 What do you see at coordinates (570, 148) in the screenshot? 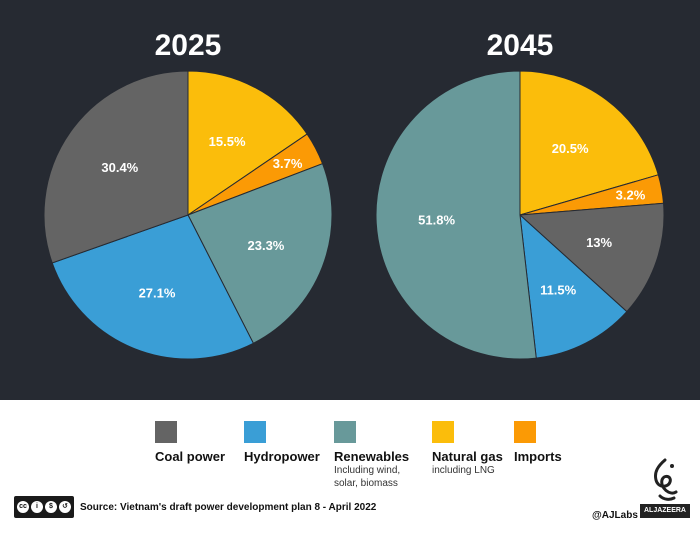
I see `slice-label-2045-natural-gas: 20.5%` at bounding box center [570, 148].